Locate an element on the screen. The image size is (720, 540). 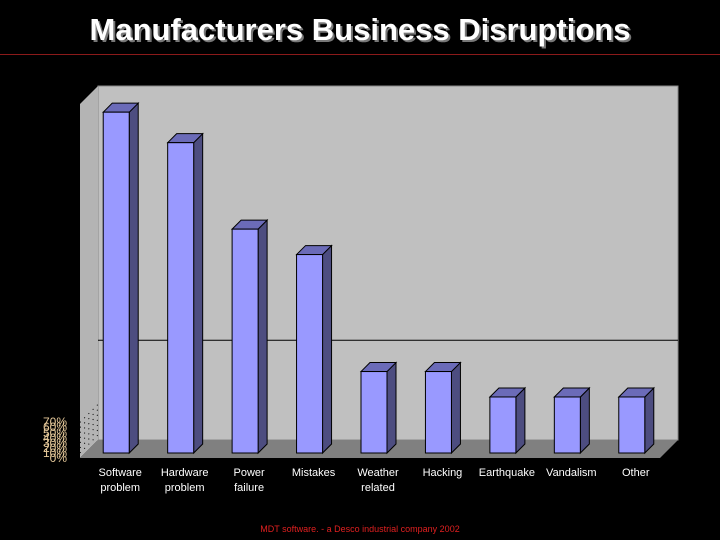
y-tick-label: 60% is located at coordinates (54, 427).